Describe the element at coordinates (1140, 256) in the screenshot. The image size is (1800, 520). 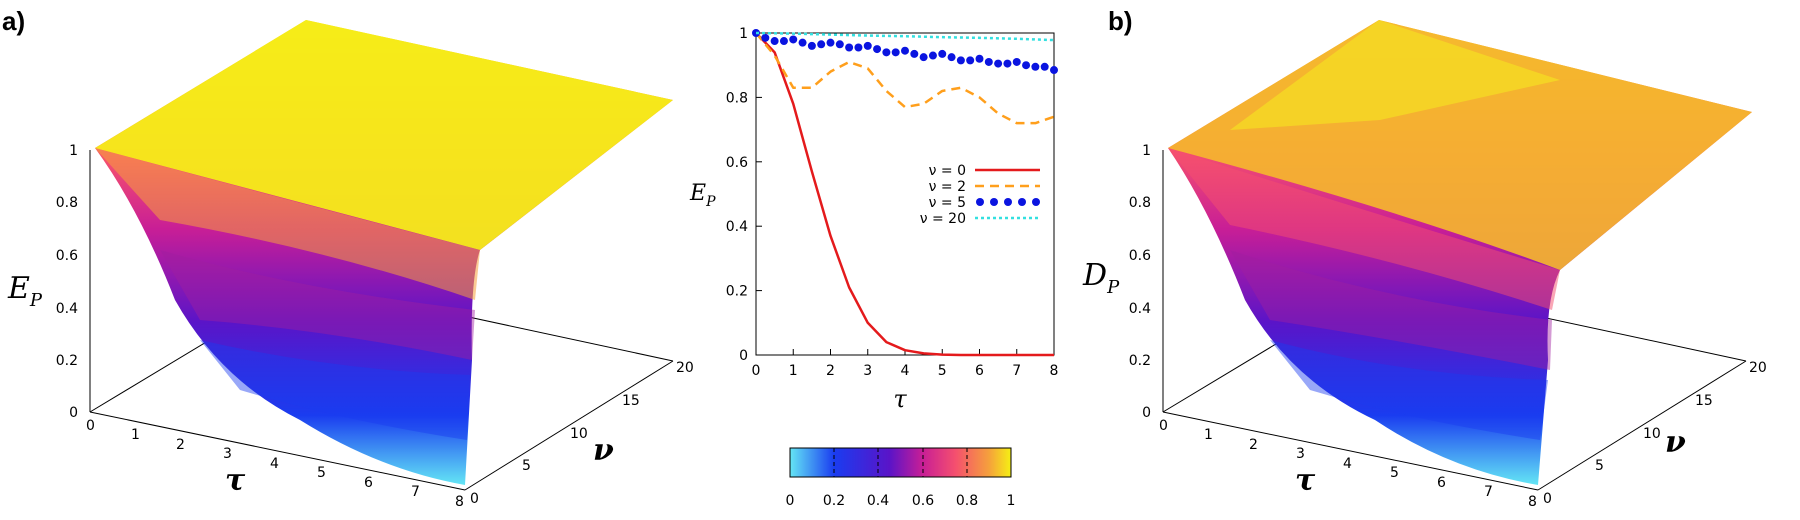
I see `panel-b-ztick: 0.6` at that location.